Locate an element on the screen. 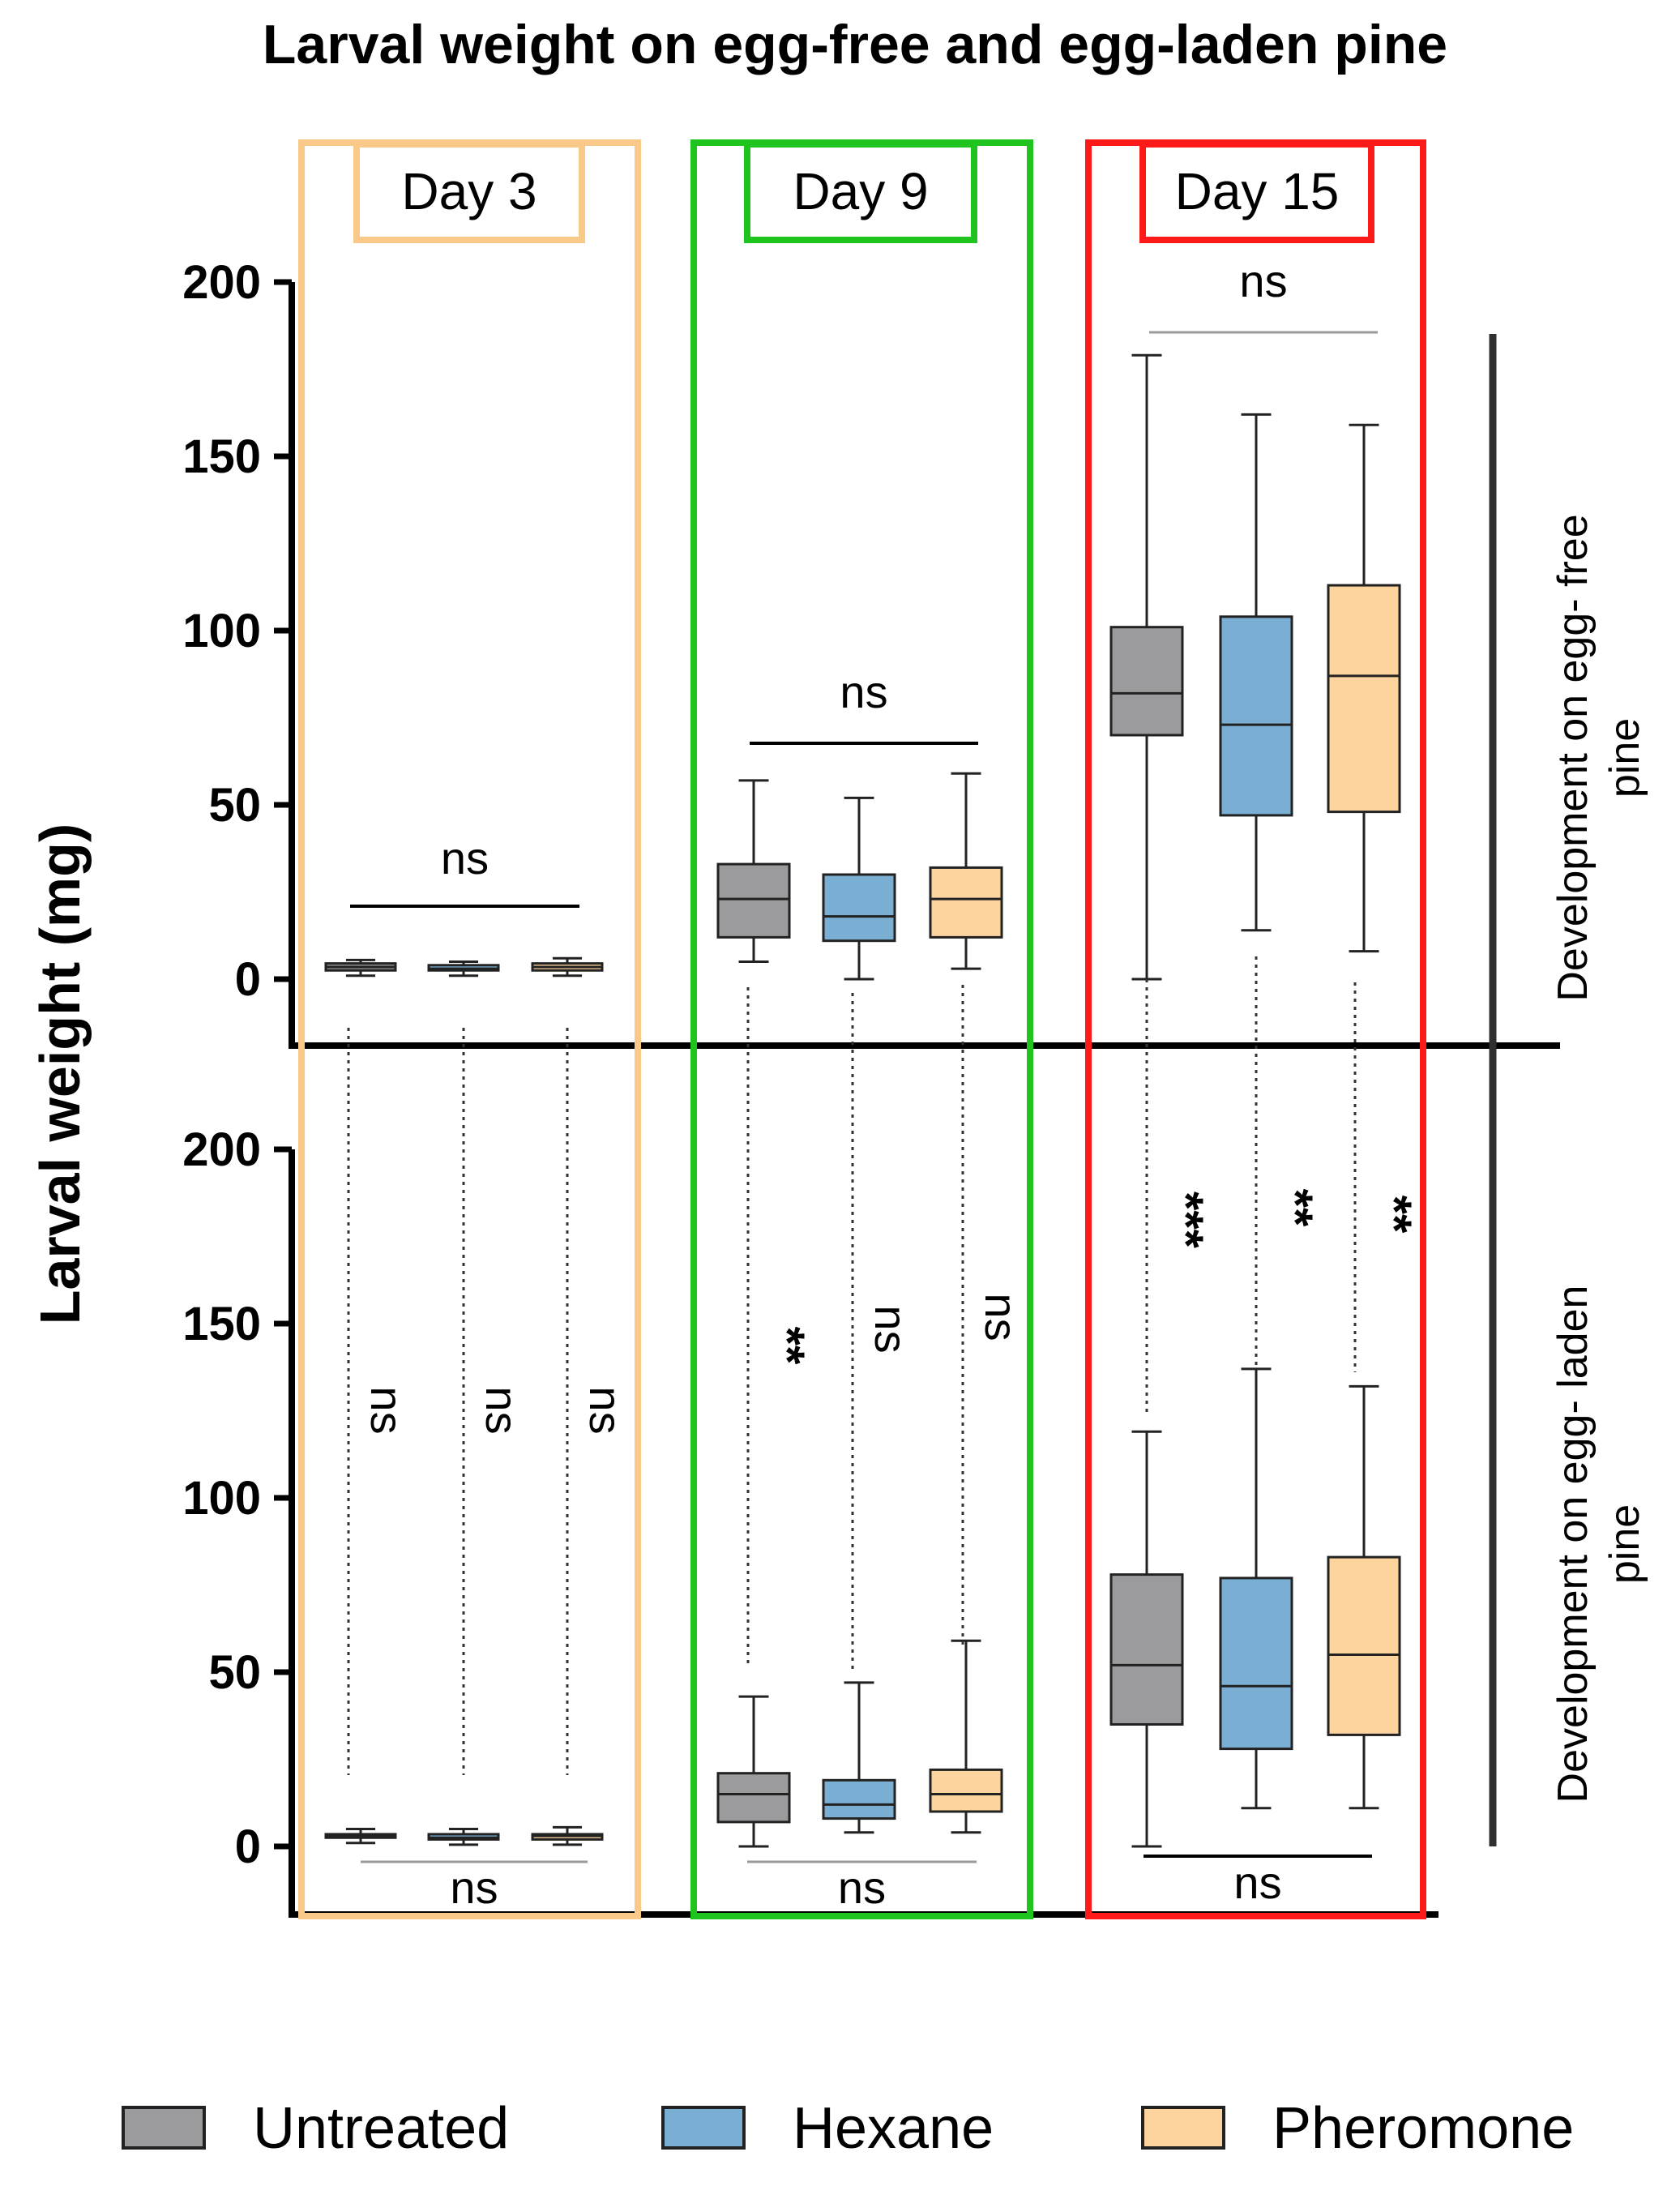 The image size is (1680, 2199). panel-day-label: Day 15 is located at coordinates (1257, 191).